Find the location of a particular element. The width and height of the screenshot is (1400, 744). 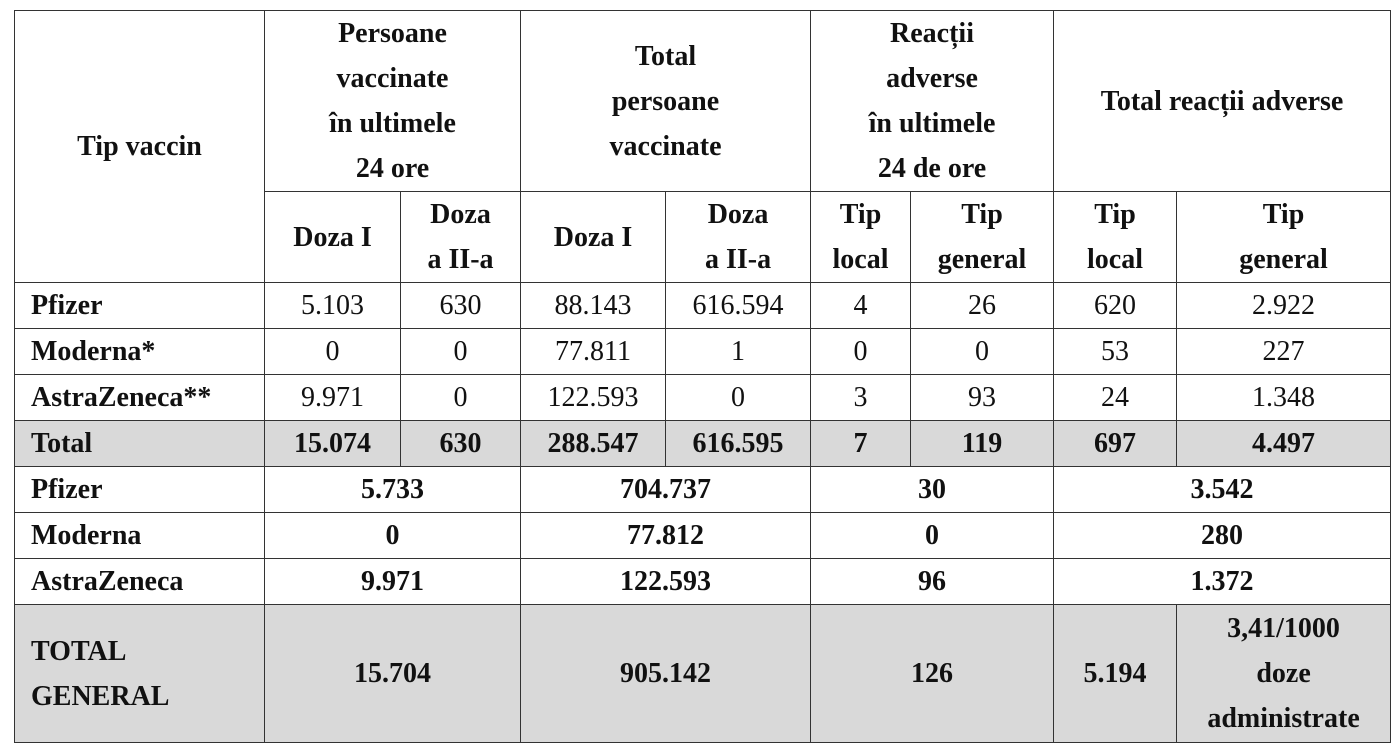

cell: 697 is located at coordinates (1115, 443).